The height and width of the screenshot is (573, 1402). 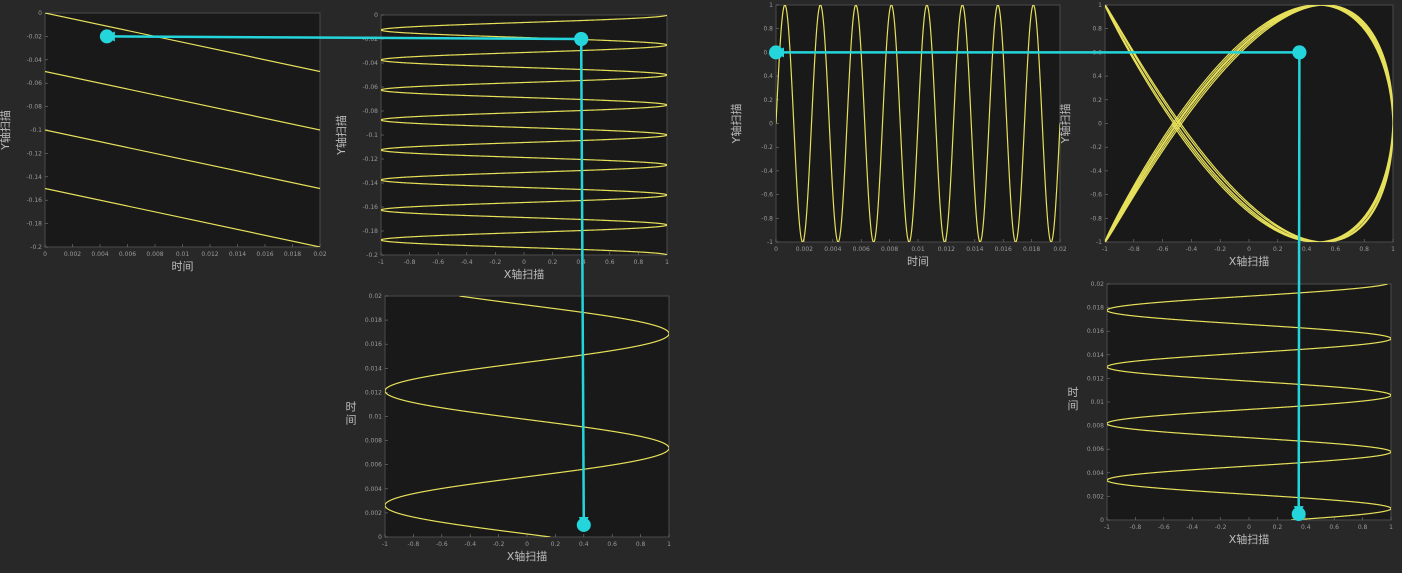 What do you see at coordinates (1065, 124) in the screenshot?
I see `y-axis-label: Y轴扫描` at bounding box center [1065, 124].